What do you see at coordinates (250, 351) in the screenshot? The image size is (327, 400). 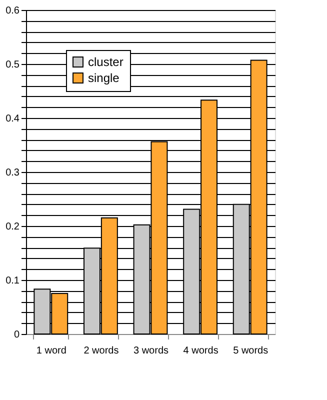 I see `x-tick-label: 5 words` at bounding box center [250, 351].